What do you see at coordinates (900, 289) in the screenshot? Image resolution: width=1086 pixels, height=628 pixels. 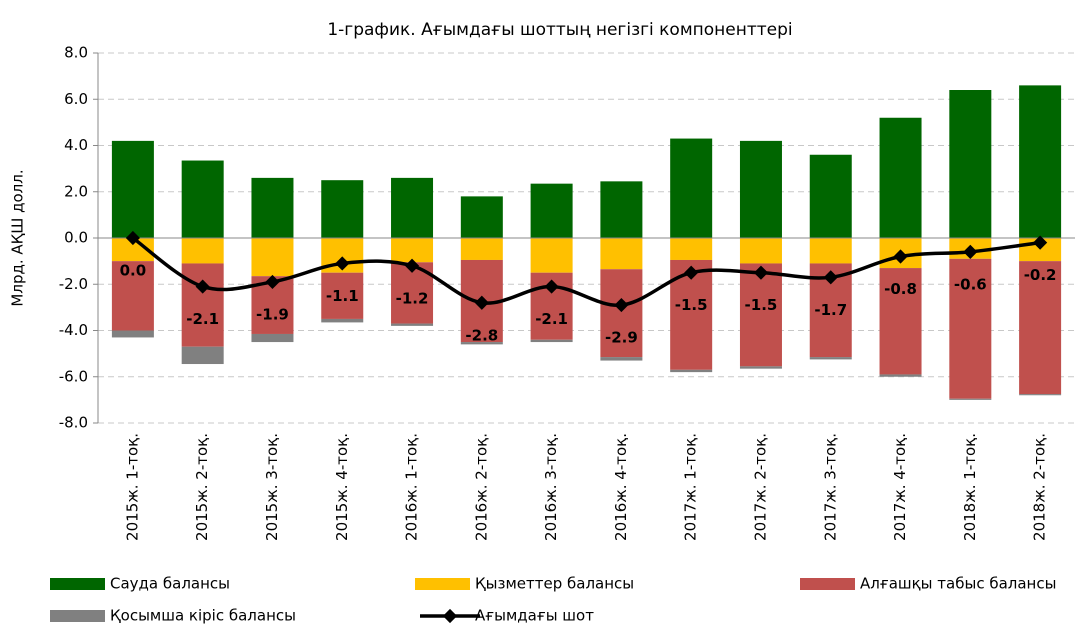 I see `data-label: -0.8` at bounding box center [900, 289].